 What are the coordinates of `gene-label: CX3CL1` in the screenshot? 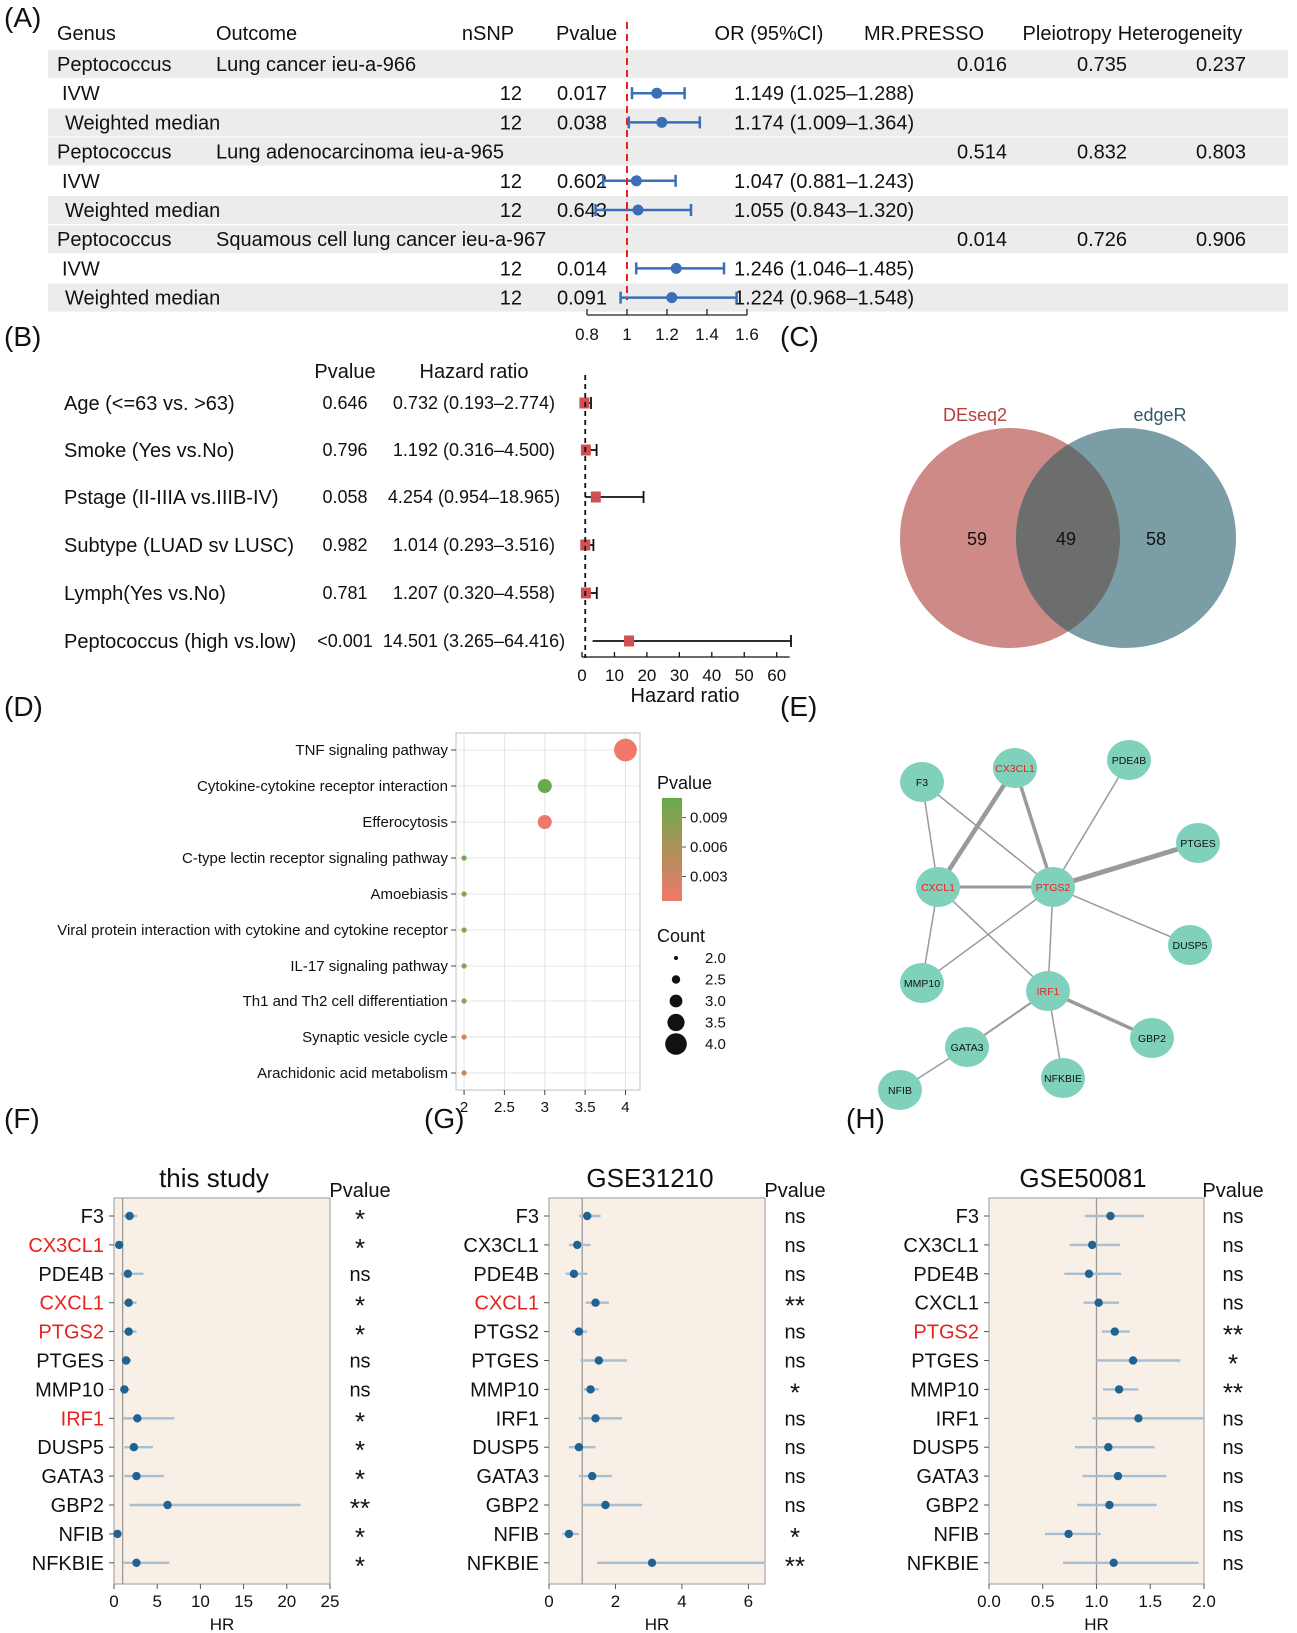 It's located at (941, 1246).